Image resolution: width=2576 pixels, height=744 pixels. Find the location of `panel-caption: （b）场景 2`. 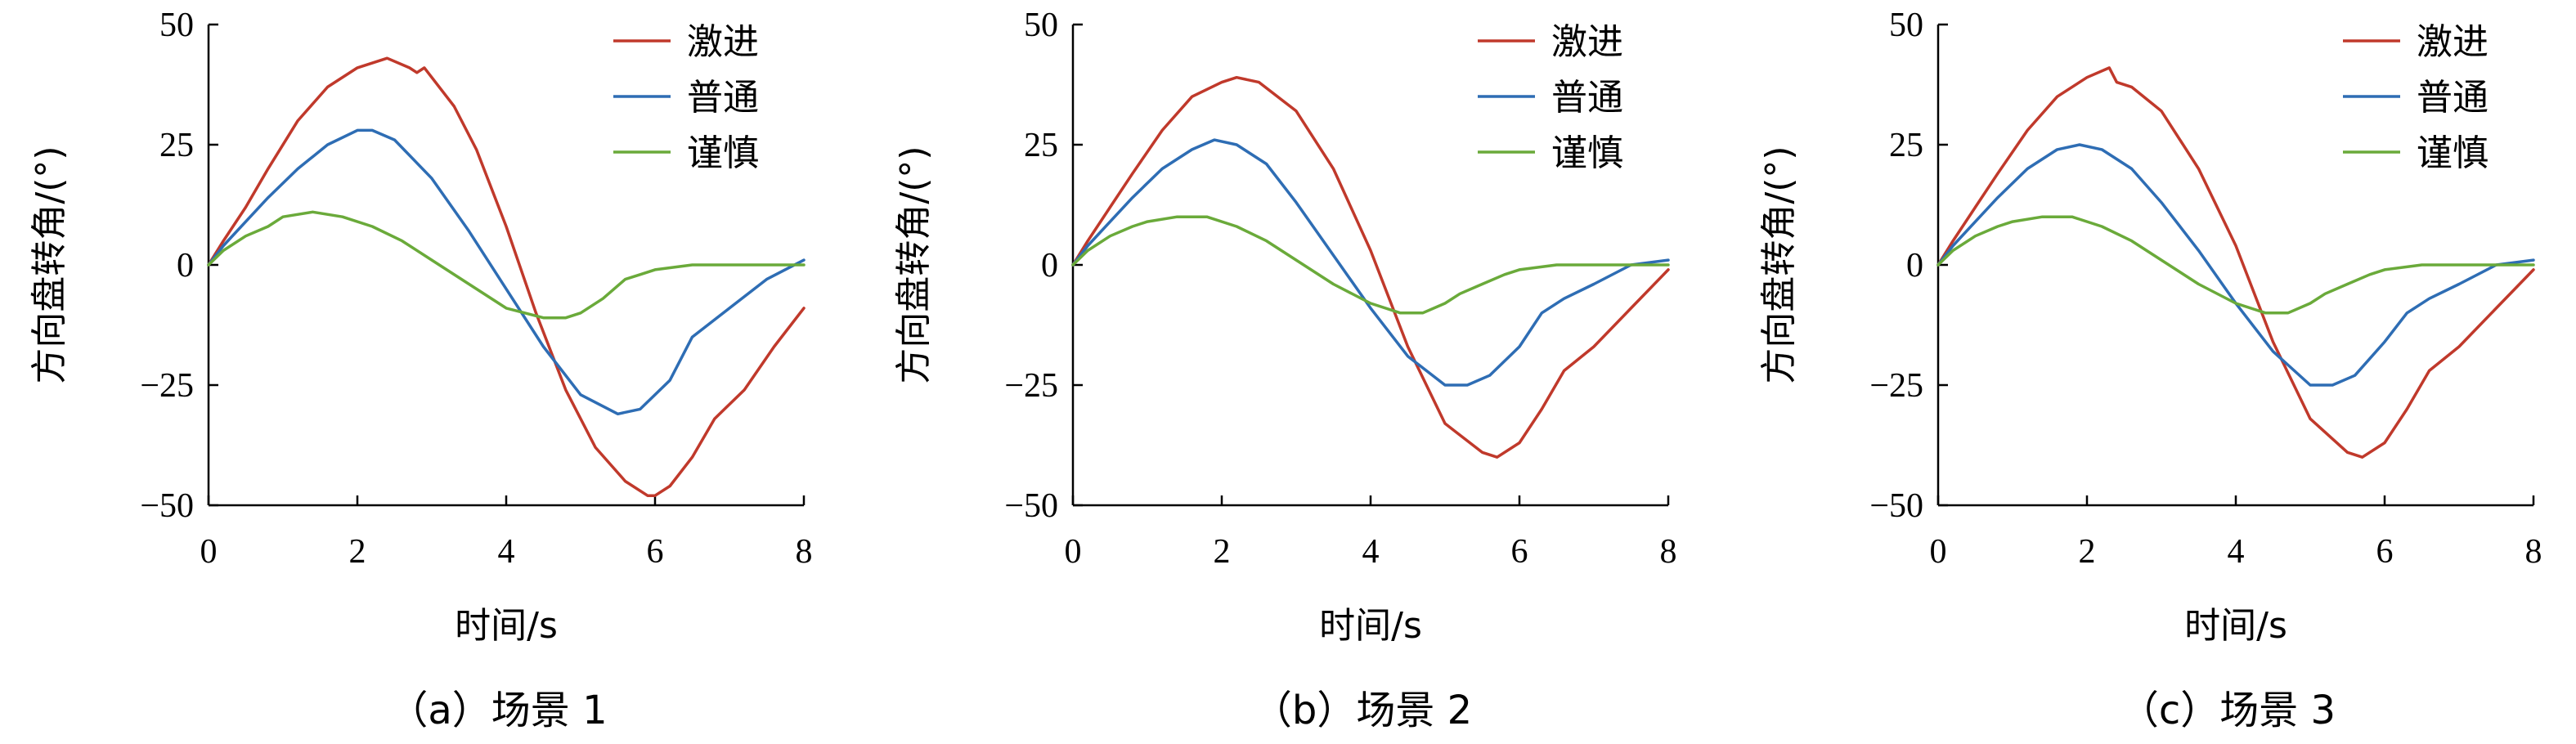

panel-caption: （b）场景 2 is located at coordinates (1362, 710).